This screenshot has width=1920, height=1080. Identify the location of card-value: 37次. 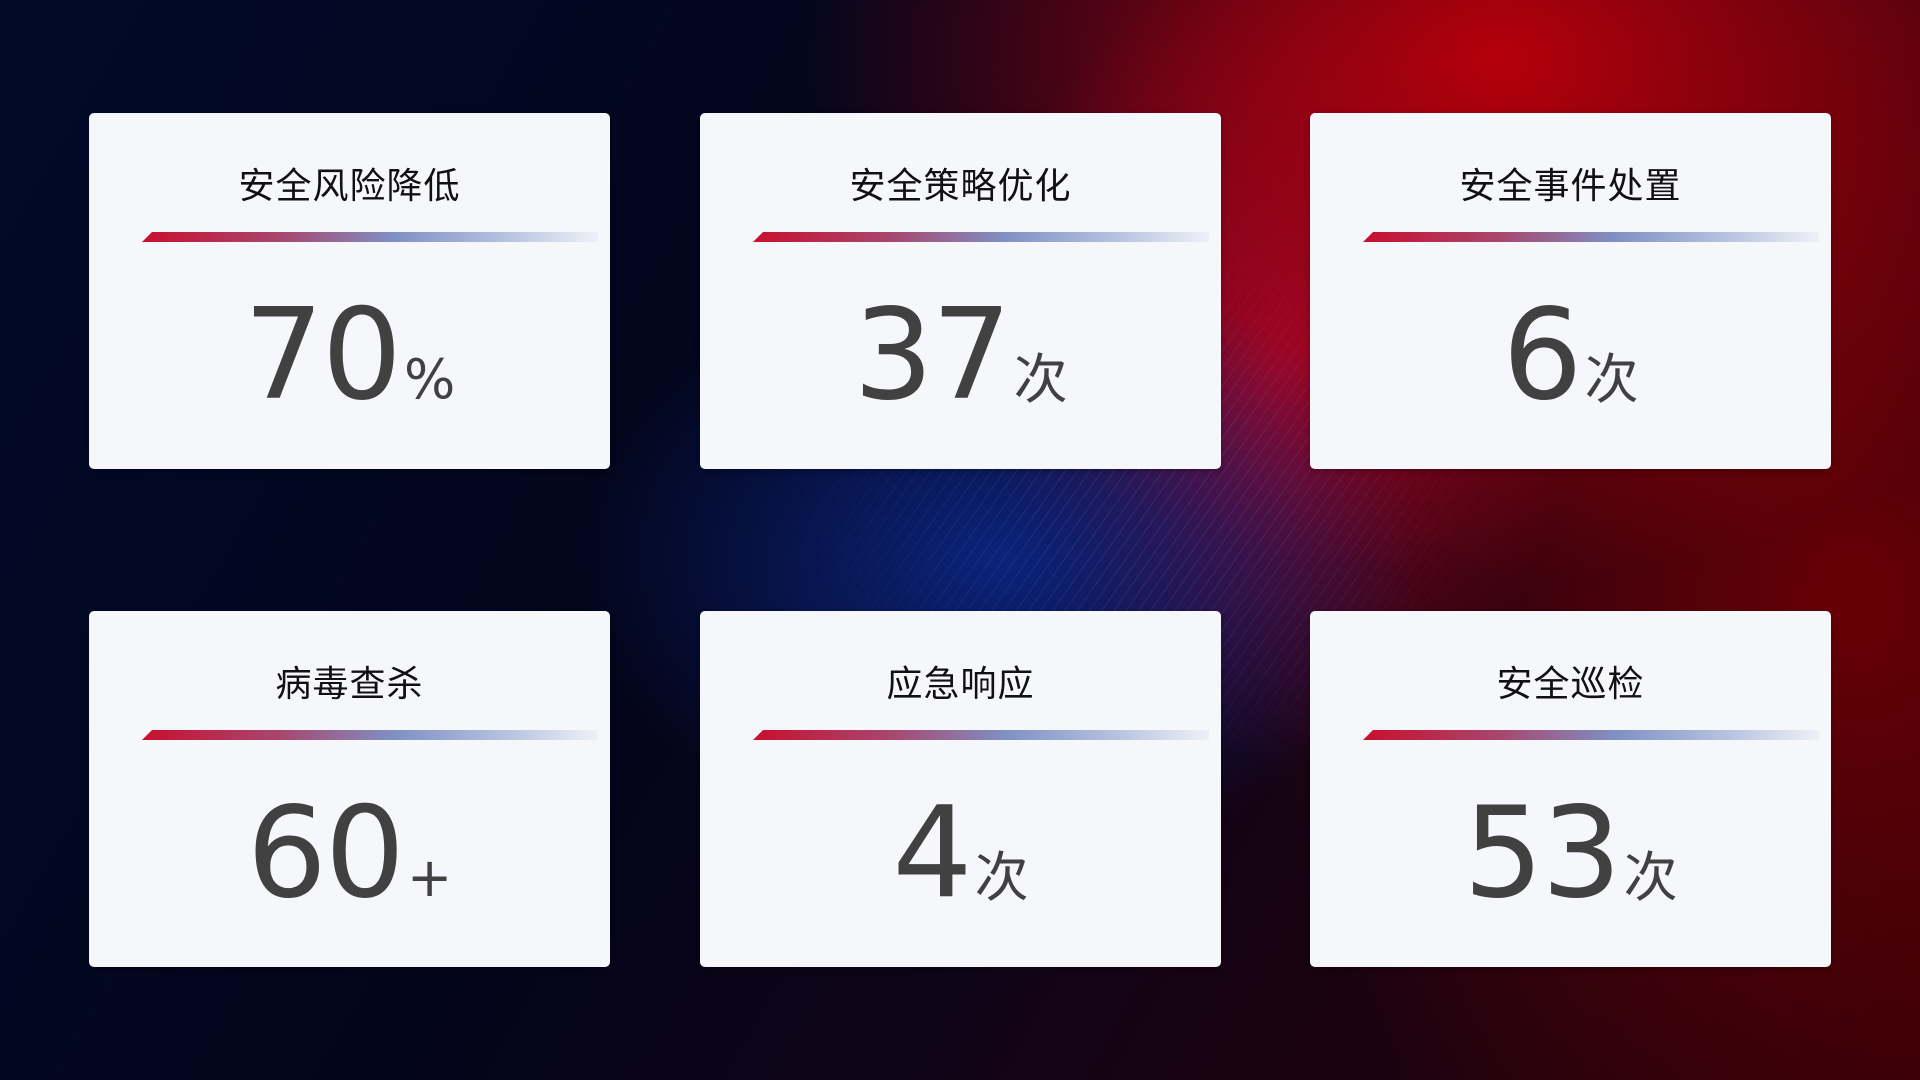
(960, 354).